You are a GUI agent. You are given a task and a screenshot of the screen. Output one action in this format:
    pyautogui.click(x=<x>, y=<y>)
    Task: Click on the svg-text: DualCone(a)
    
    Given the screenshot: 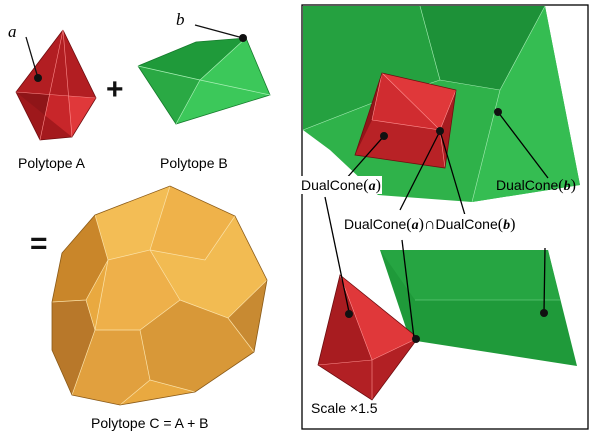 What is the action you would take?
    pyautogui.click(x=341, y=185)
    